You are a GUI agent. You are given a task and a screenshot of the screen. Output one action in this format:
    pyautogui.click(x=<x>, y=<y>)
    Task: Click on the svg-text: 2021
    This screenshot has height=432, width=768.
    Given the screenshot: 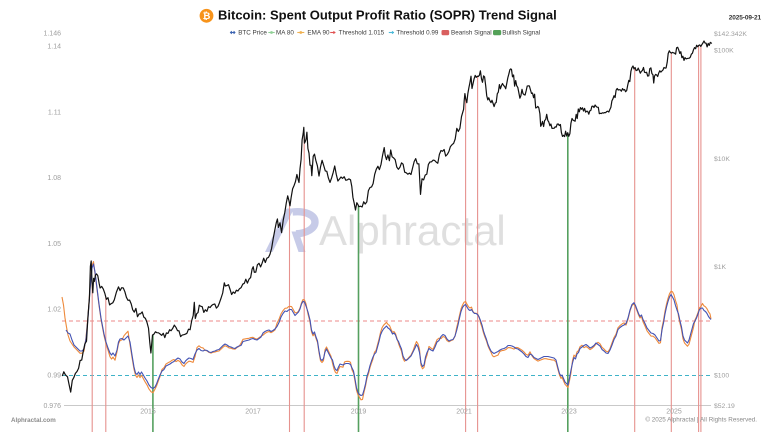 What is the action you would take?
    pyautogui.click(x=464, y=411)
    